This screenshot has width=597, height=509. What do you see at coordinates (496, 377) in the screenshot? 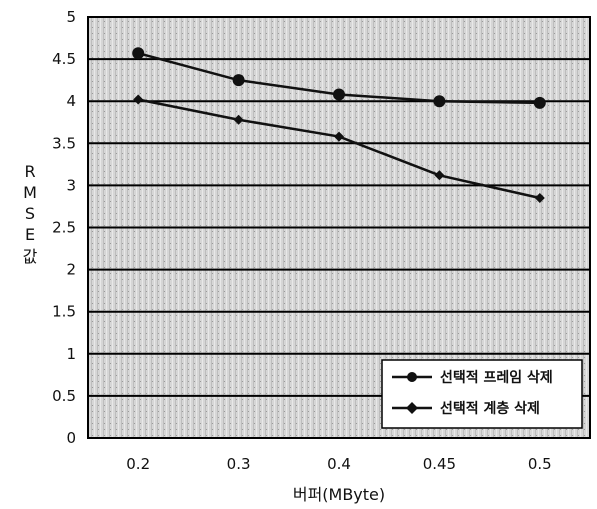
I see `legend-label-1: 선택적 프레임 삭제` at bounding box center [496, 377].